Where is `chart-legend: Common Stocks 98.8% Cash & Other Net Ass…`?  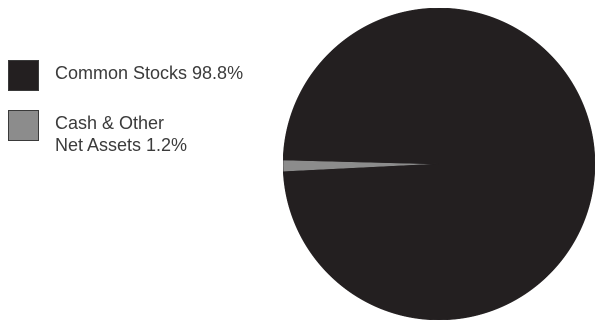
chart-legend: Common Stocks 98.8% Cash & Other Net Ass… is located at coordinates (143, 108).